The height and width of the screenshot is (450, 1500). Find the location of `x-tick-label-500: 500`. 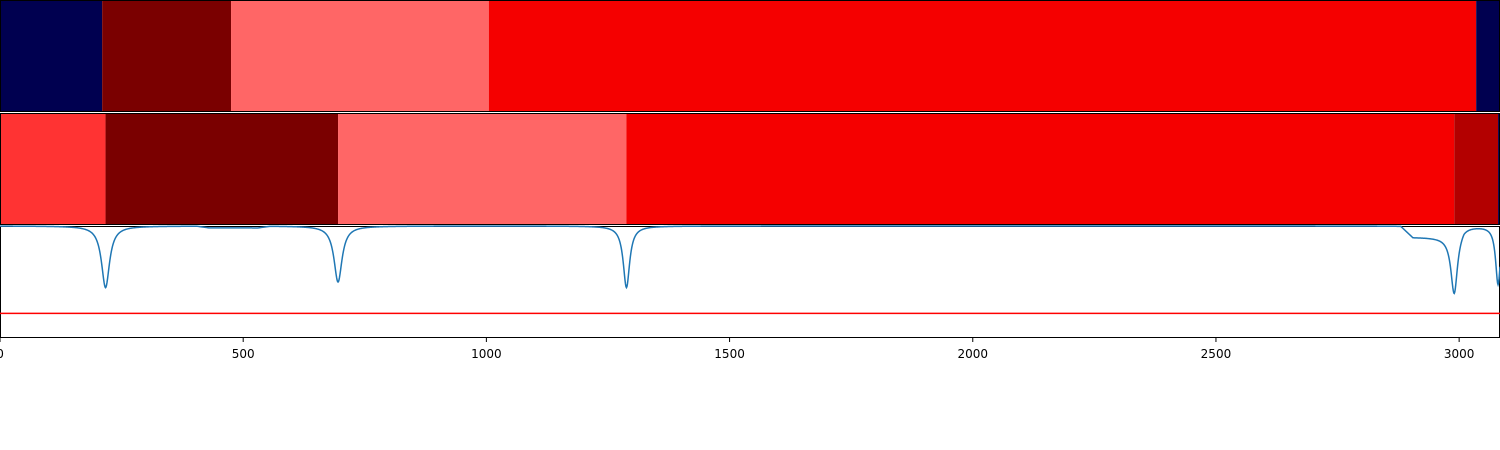

x-tick-label-500: 500 is located at coordinates (243, 354).